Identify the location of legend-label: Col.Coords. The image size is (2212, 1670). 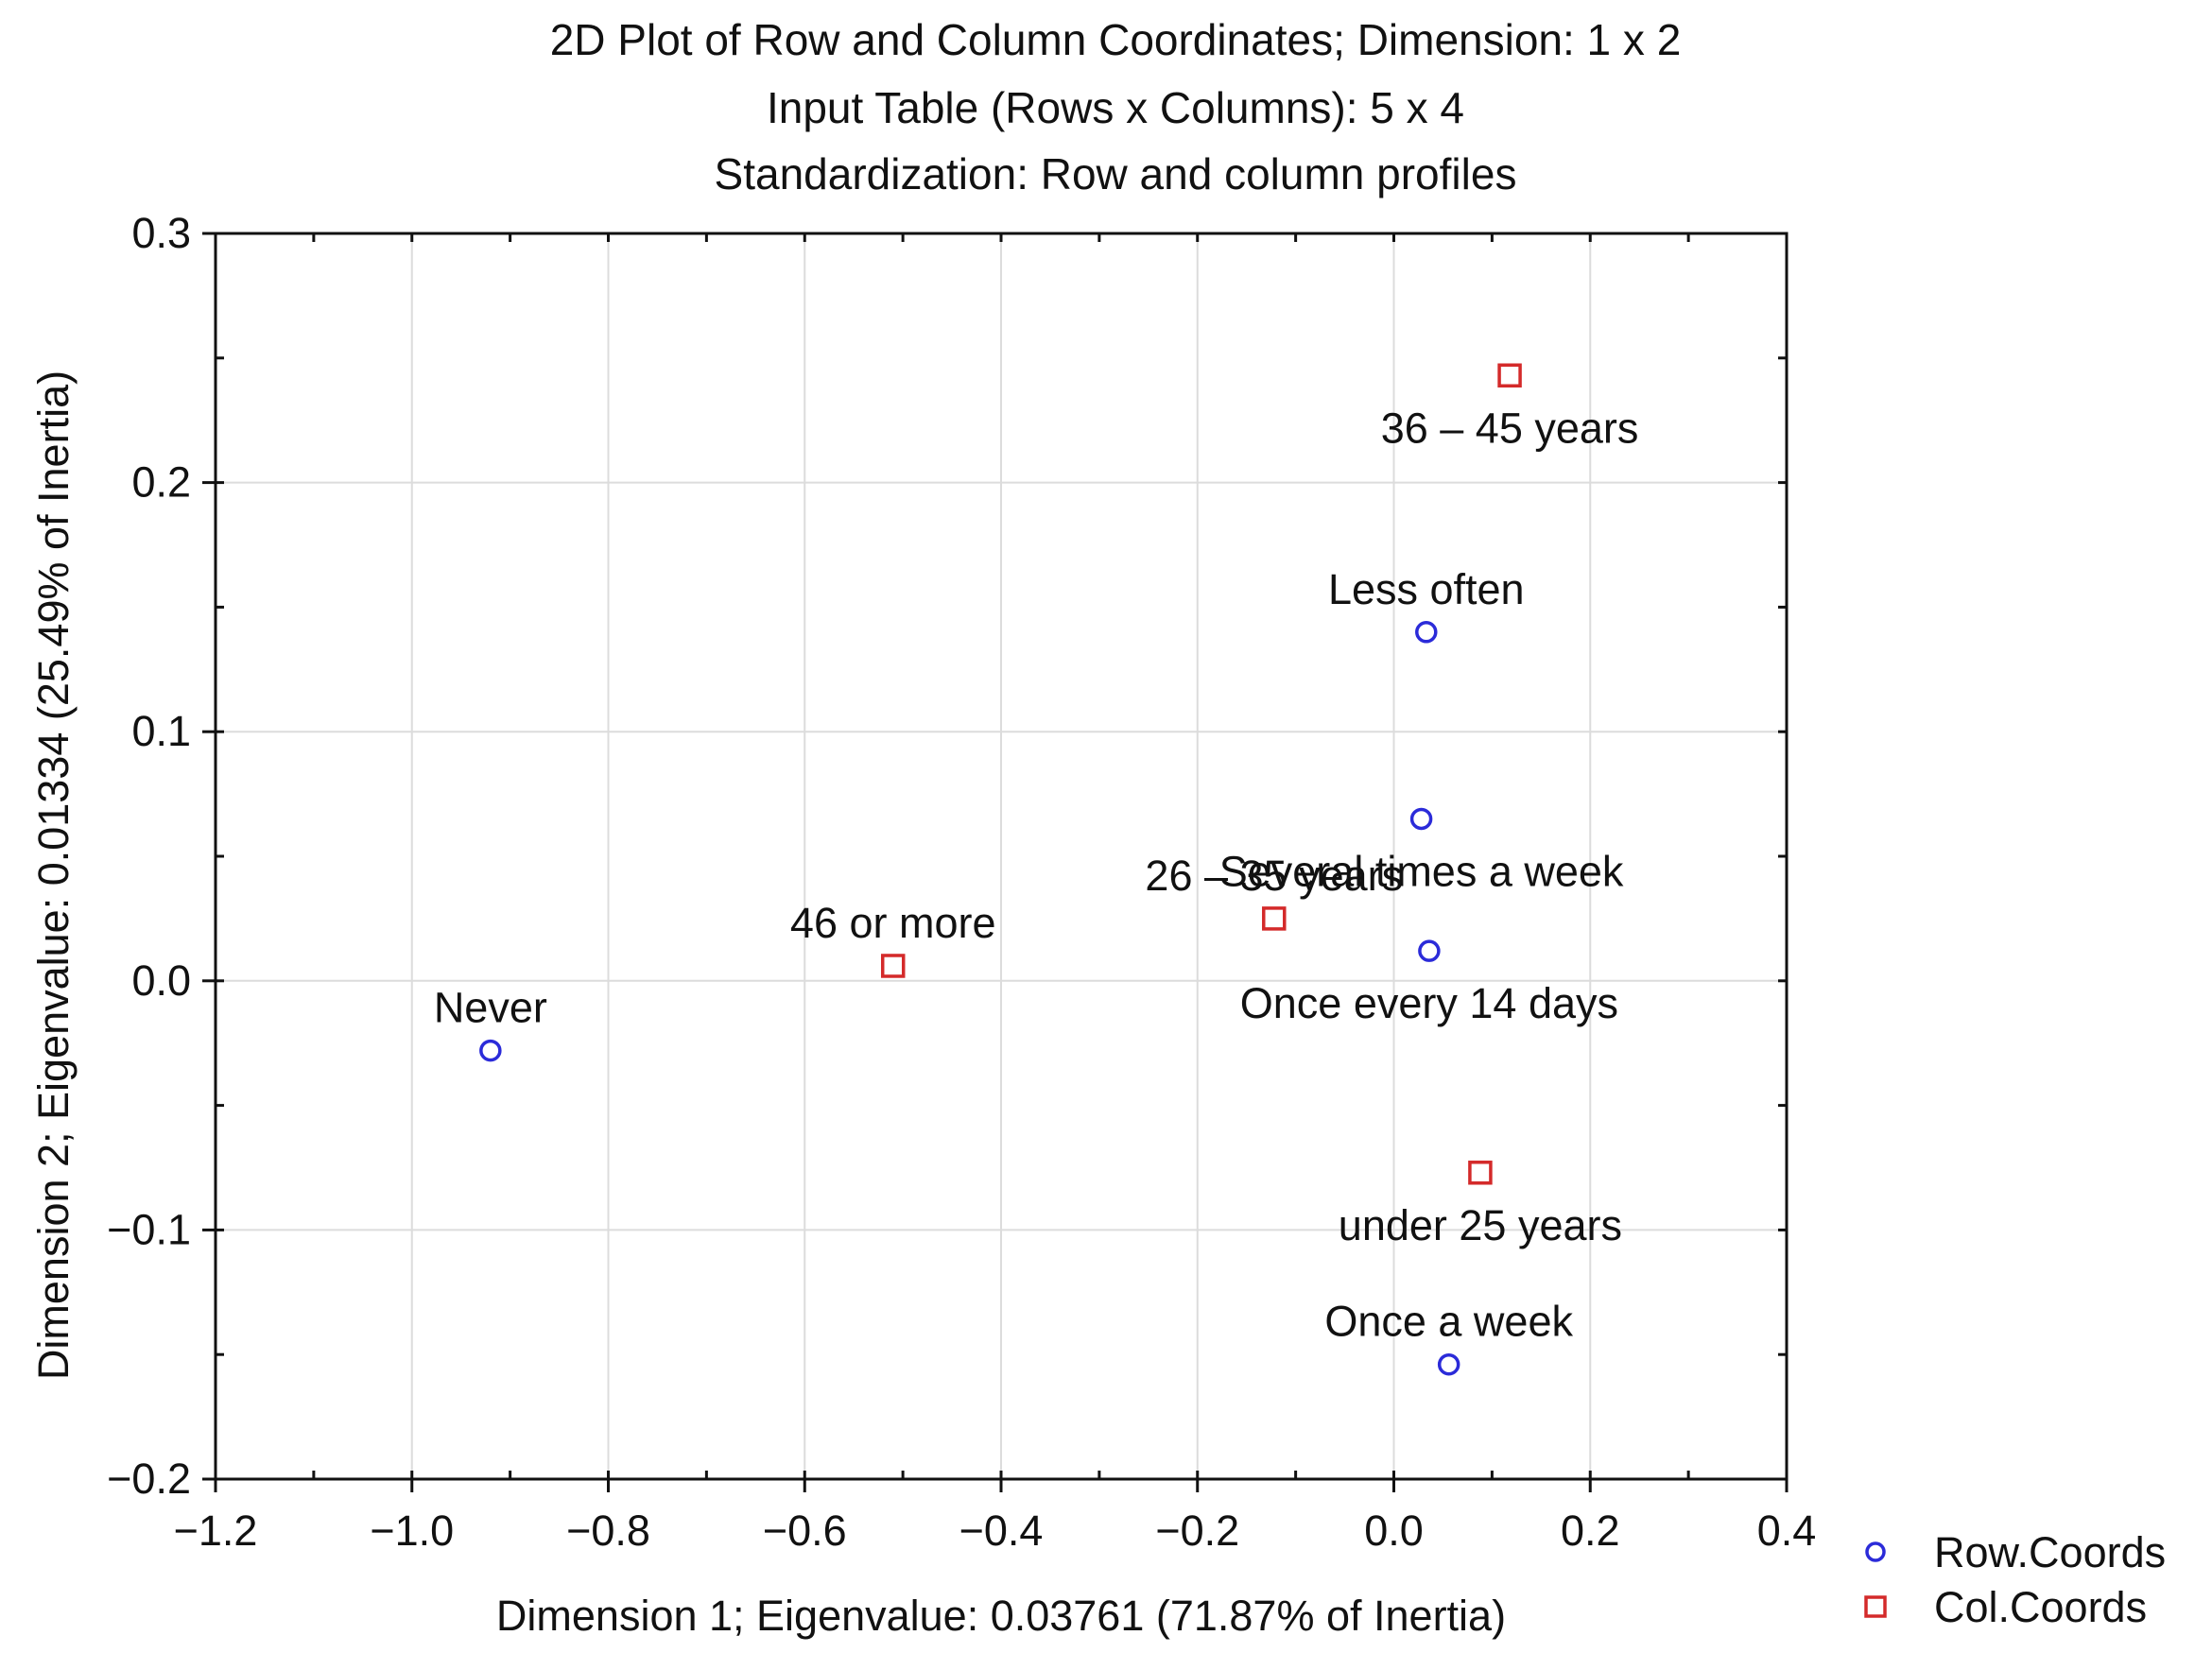
(2040, 1607).